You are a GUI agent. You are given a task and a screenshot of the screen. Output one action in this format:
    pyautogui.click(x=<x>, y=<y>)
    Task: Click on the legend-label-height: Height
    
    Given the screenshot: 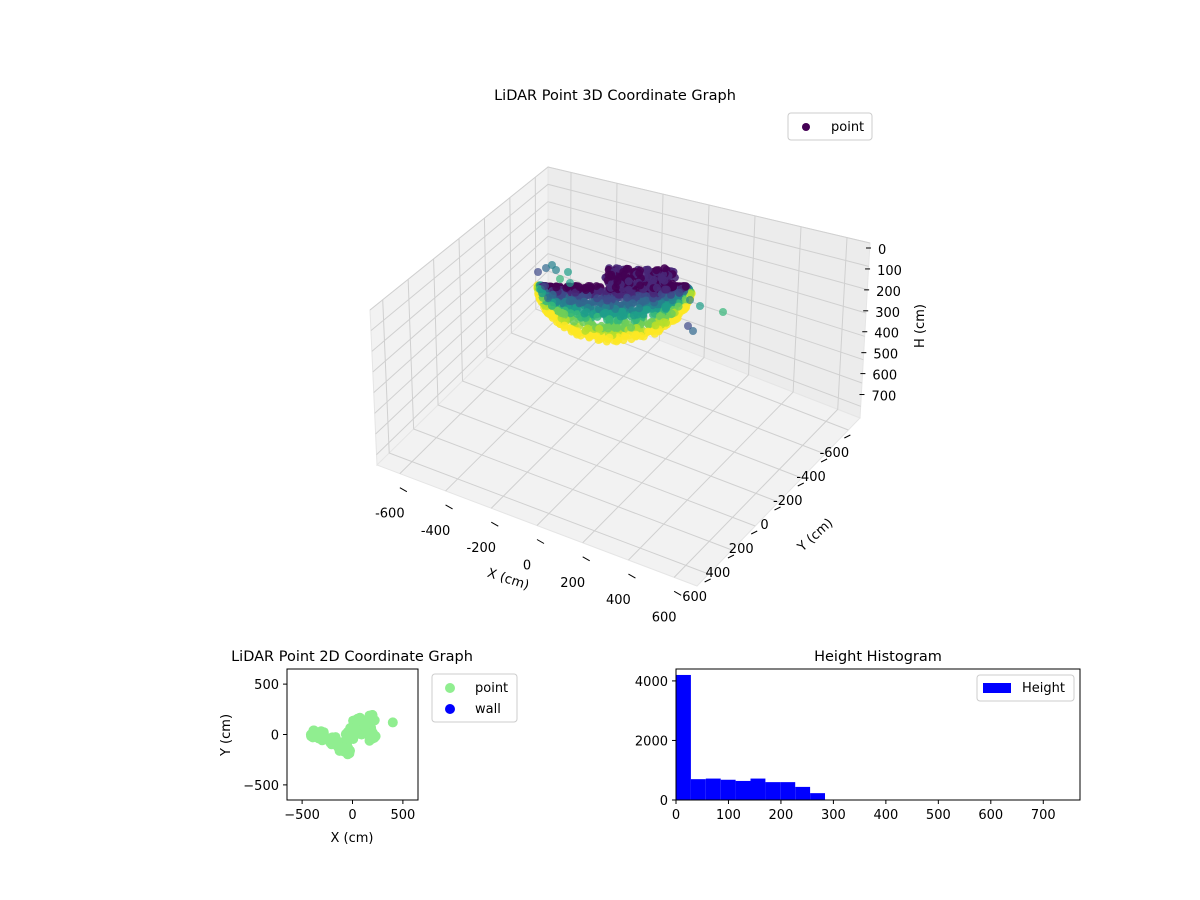 What is the action you would take?
    pyautogui.click(x=1043, y=688)
    